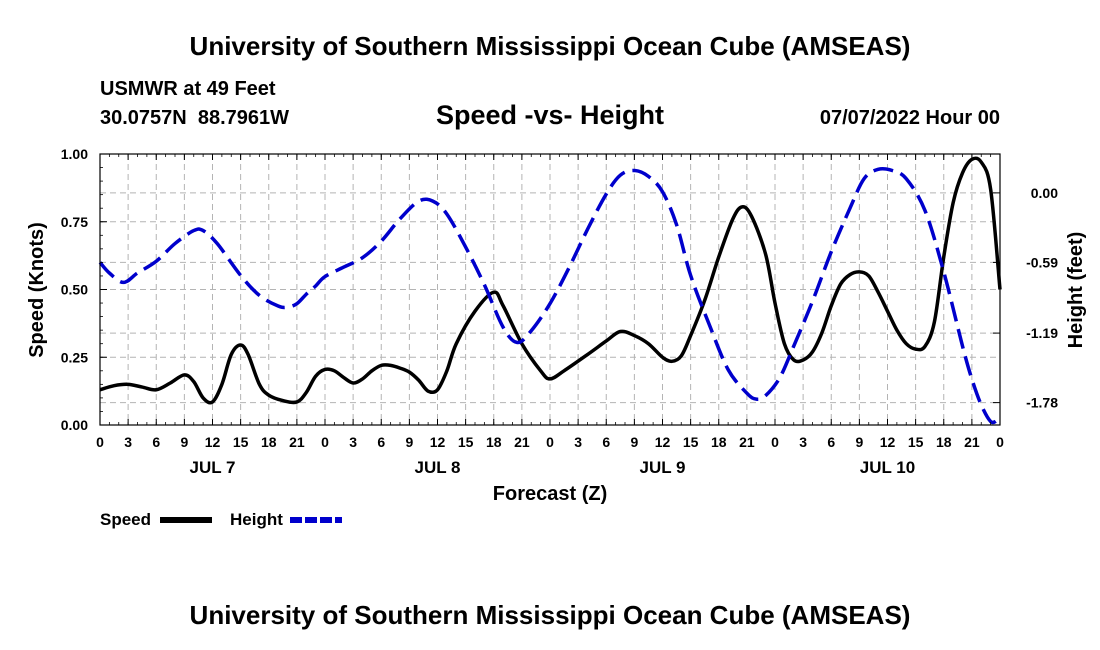  What do you see at coordinates (550, 115) in the screenshot?
I see `chart-title: Speed -vs- Height` at bounding box center [550, 115].